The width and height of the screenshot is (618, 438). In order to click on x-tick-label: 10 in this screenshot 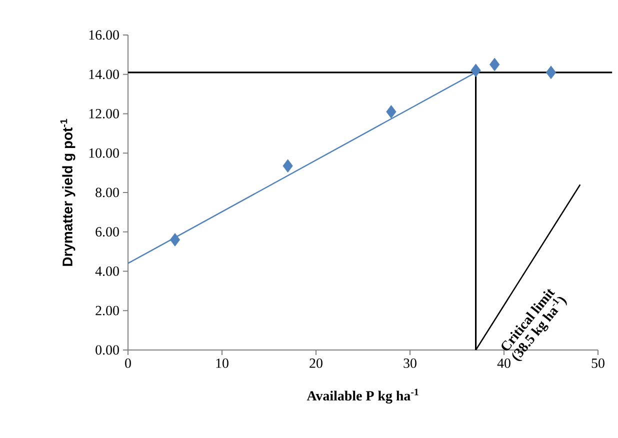, I will do `click(222, 363)`.